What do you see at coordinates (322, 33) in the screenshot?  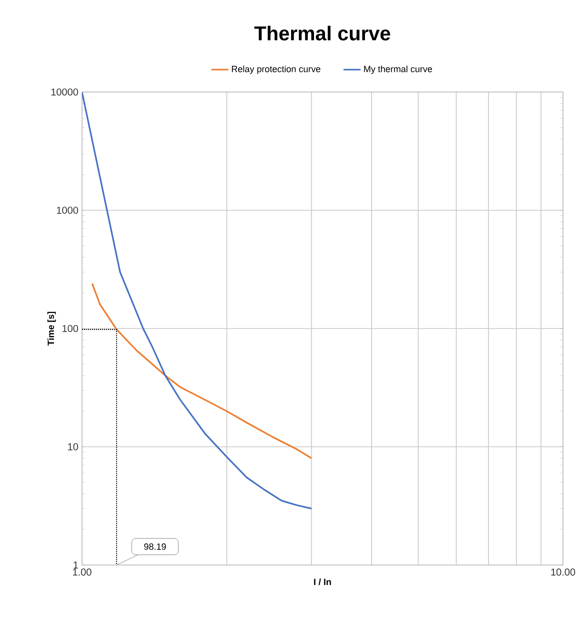 I see `chart-title: Thermal curve` at bounding box center [322, 33].